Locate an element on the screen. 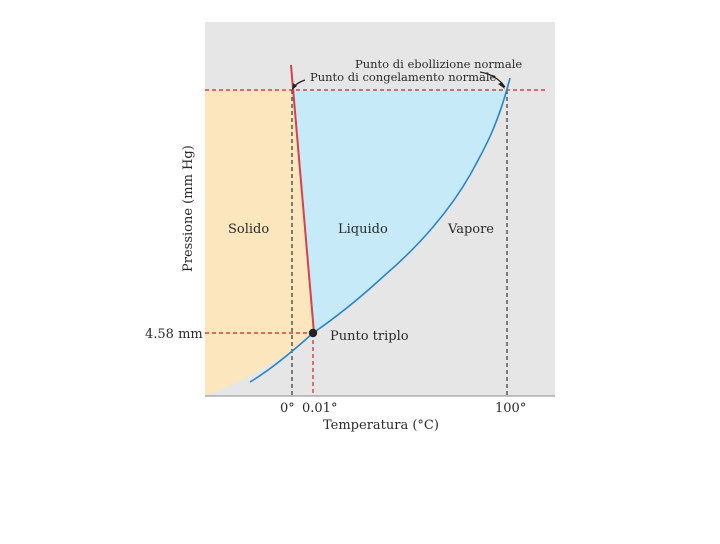  boiling-point-label: Punto di ebollizione normale is located at coordinates (438, 64).